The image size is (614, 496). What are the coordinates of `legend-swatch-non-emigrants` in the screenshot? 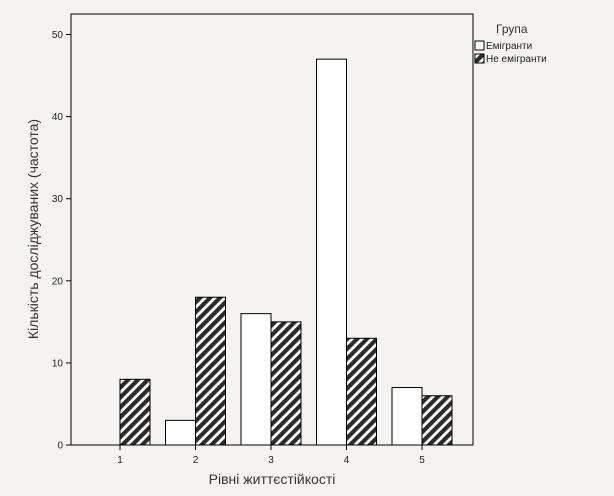 It's located at (479, 58).